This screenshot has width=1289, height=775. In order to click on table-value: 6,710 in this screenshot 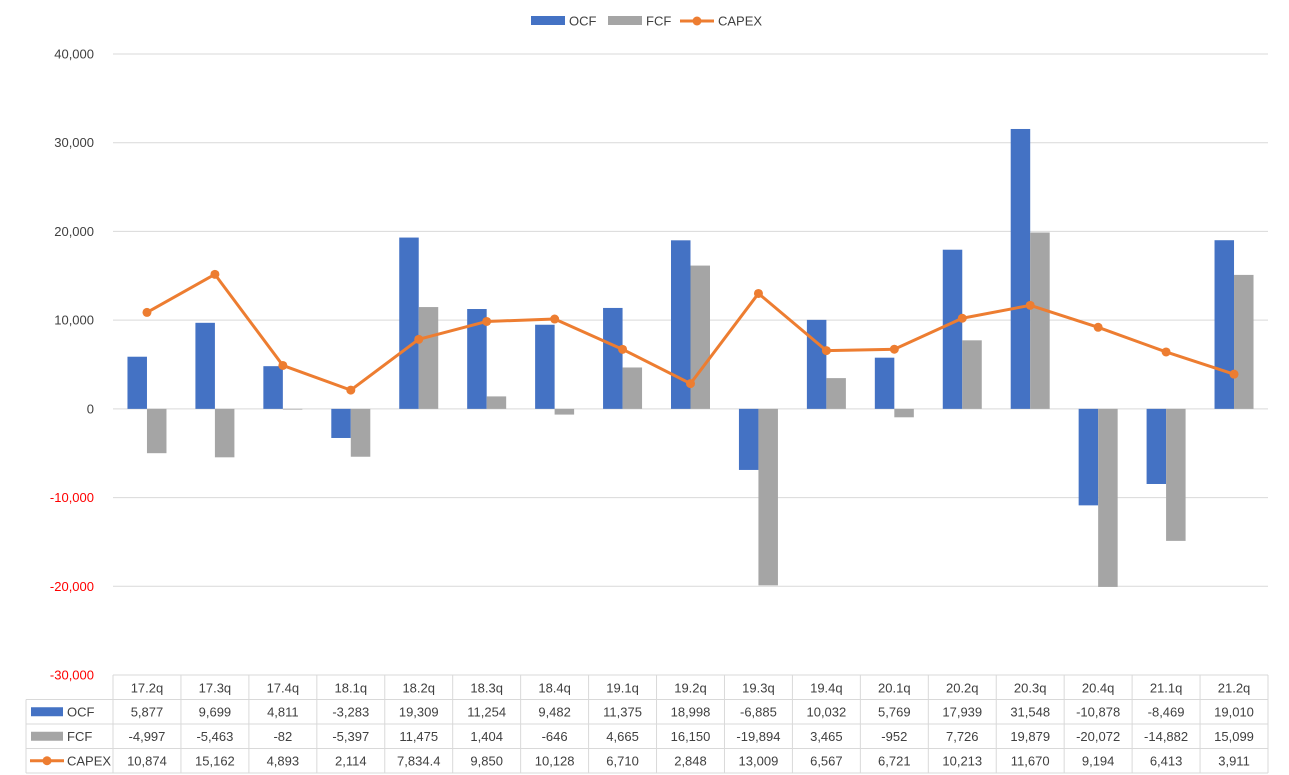, I will do `click(622, 760)`.